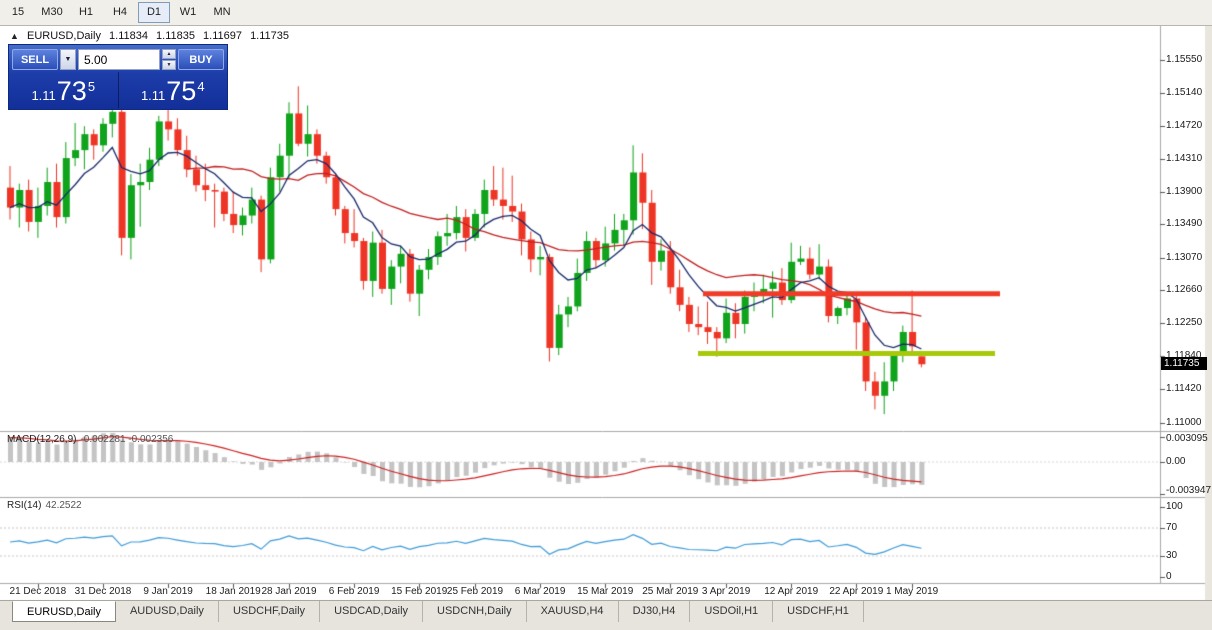 Image resolution: width=1212 pixels, height=630 pixels. What do you see at coordinates (1169, 576) in the screenshot?
I see `rsi-axis-label: 0` at bounding box center [1169, 576].